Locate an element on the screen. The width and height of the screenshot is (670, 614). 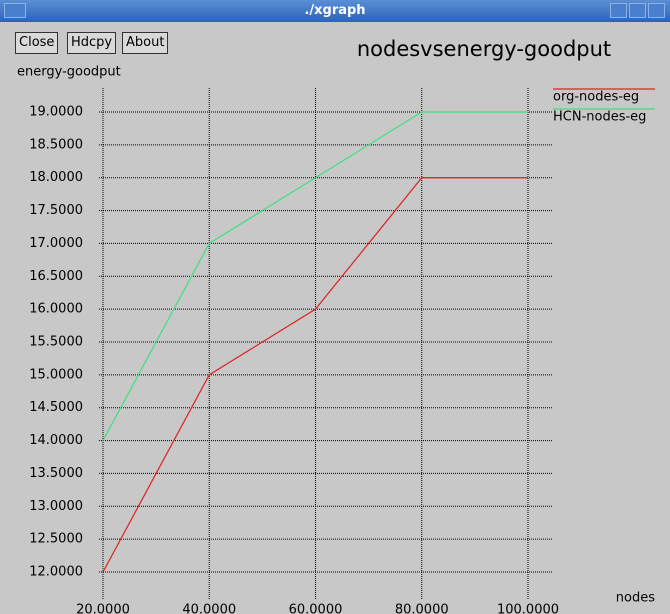
minimize is located at coordinates (618, 10).